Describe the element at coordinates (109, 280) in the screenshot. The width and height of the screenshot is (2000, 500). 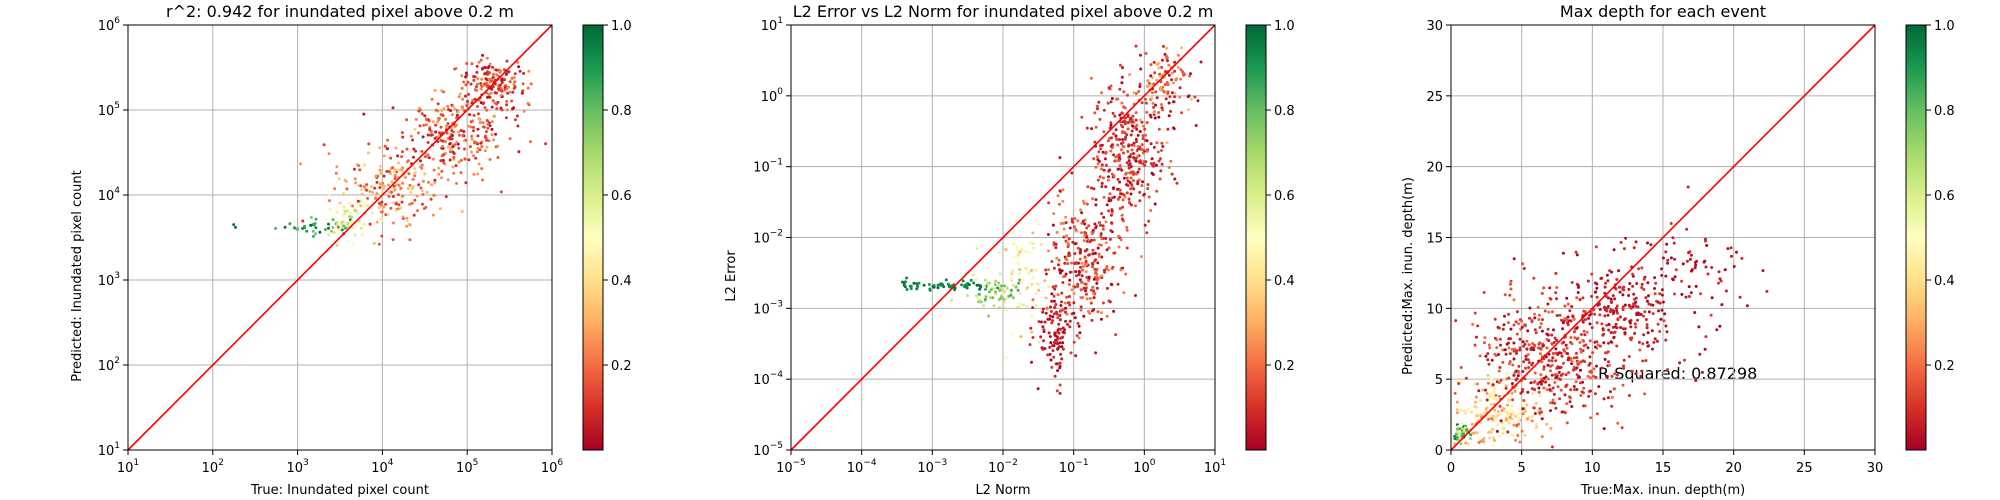
I see `y-tick-label: 10³` at that location.